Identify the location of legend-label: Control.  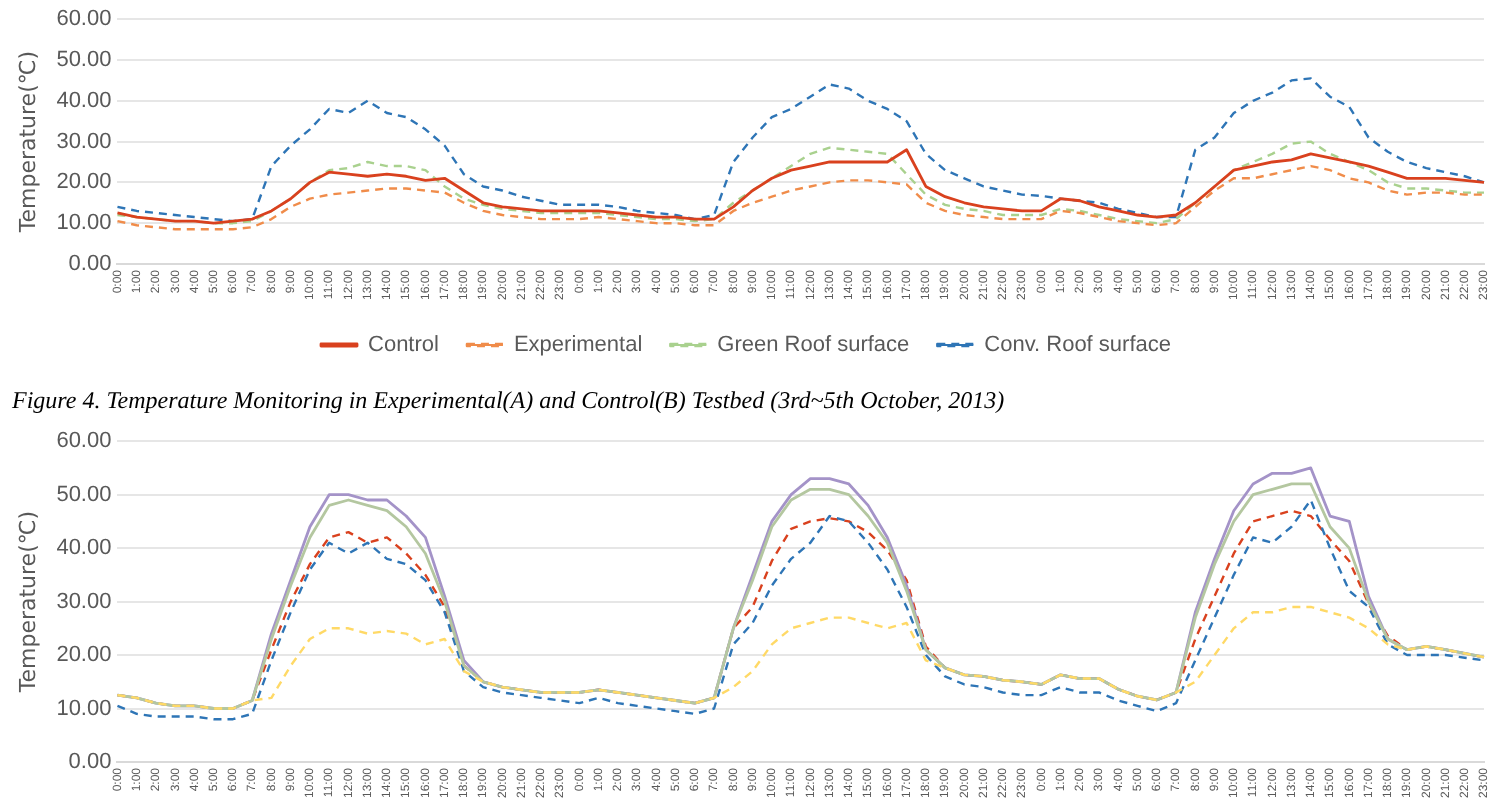
(403, 345).